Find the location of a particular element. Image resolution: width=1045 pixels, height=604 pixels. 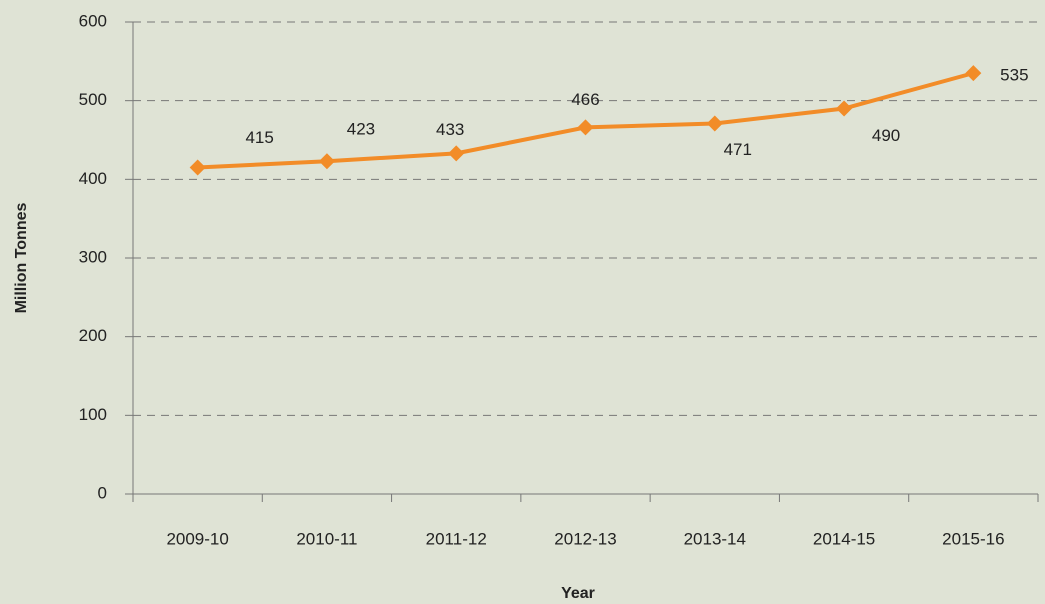

x-axis-title: Year is located at coordinates (578, 593).